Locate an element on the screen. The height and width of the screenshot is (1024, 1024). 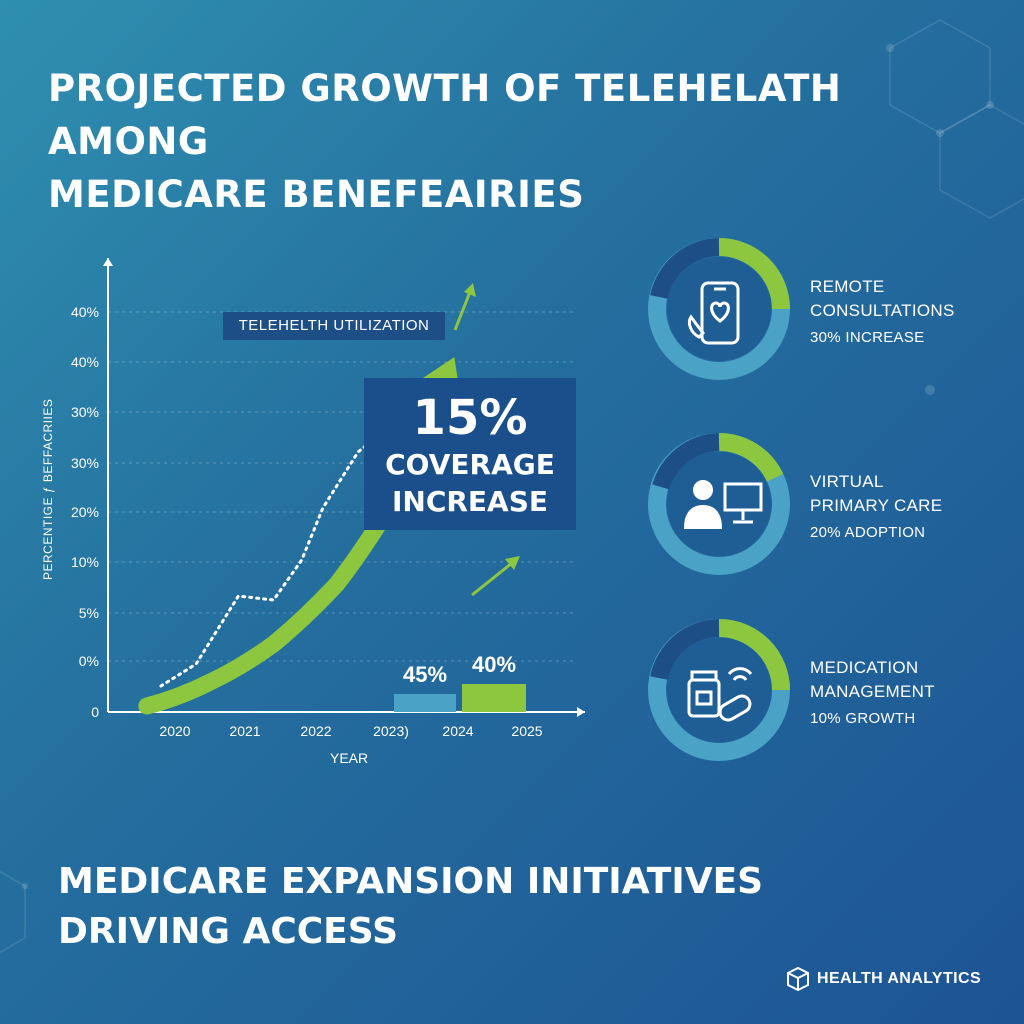
stat-label-line-1: REMOTE is located at coordinates (847, 286).